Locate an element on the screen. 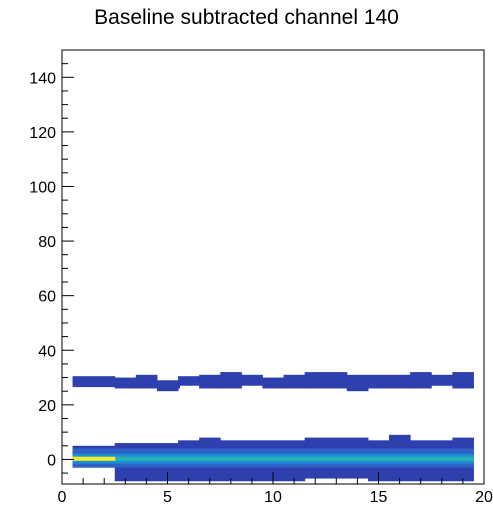 The width and height of the screenshot is (493, 509). chart-title: Baseline subtracted channel 140 is located at coordinates (246, 17).